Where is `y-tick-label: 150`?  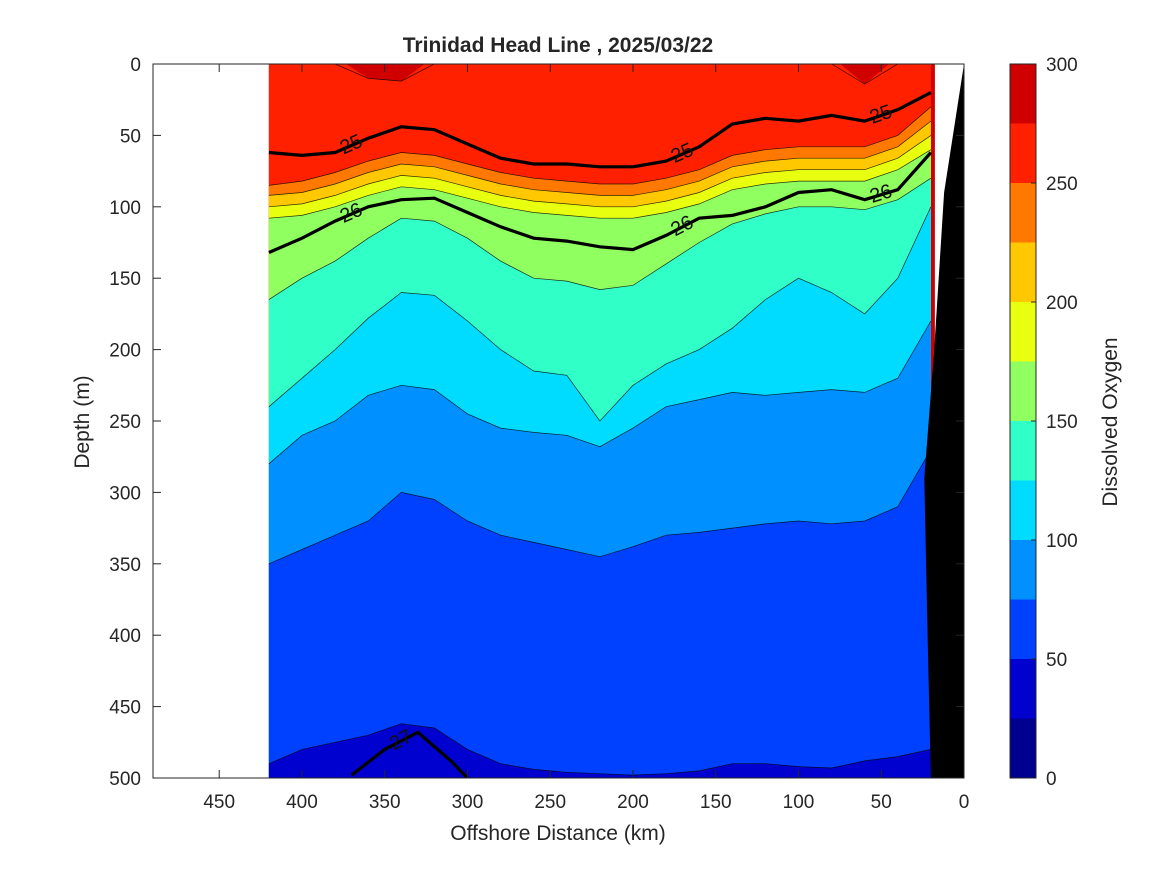 y-tick-label: 150 is located at coordinates (125, 279).